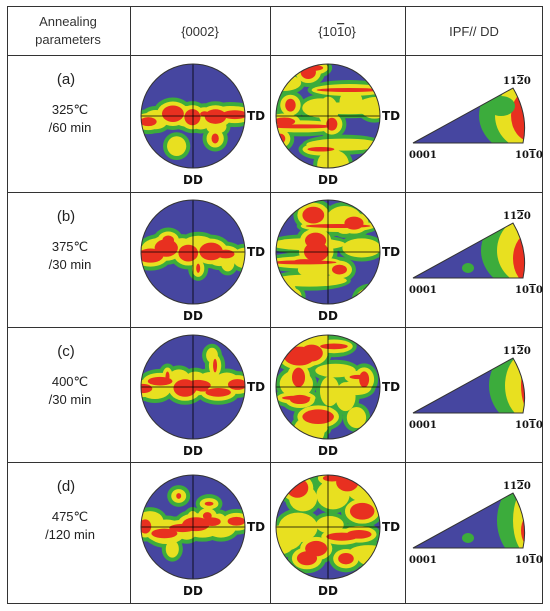 The height and width of the screenshot is (611, 550). Describe the element at coordinates (474, 31) in the screenshot. I see `header-ipf: IPF// DD` at that location.